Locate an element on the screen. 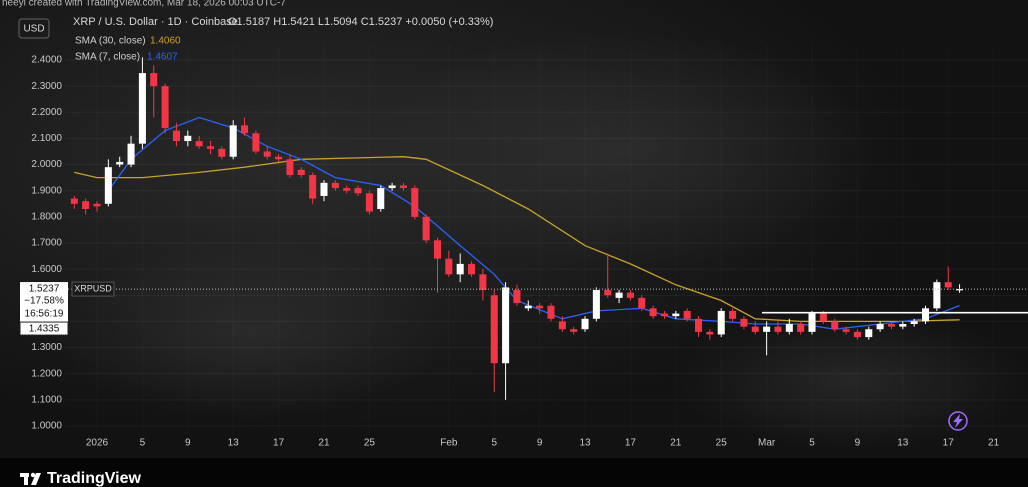  y-tick-label: 2.1000 is located at coordinates (46, 138).